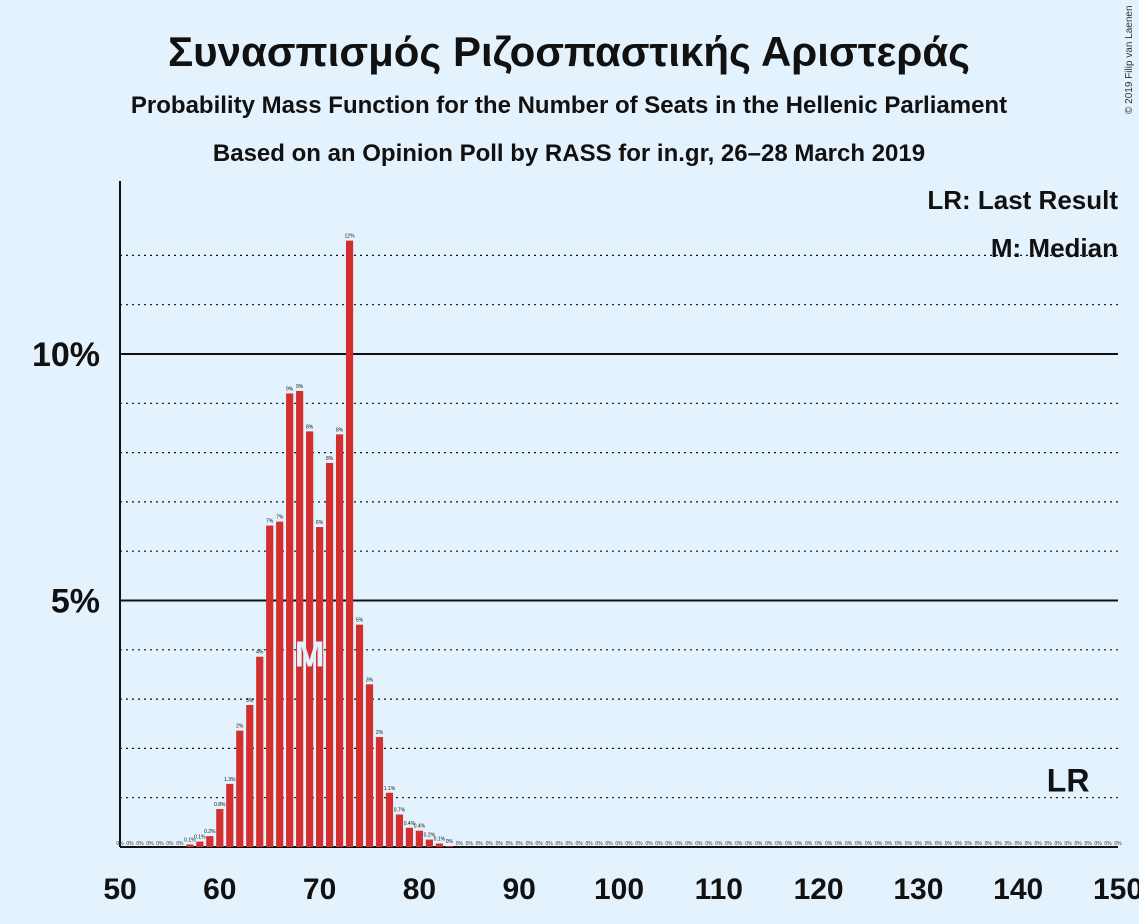 The height and width of the screenshot is (924, 1139). I want to click on x-tick-label: 100, so click(619, 889).